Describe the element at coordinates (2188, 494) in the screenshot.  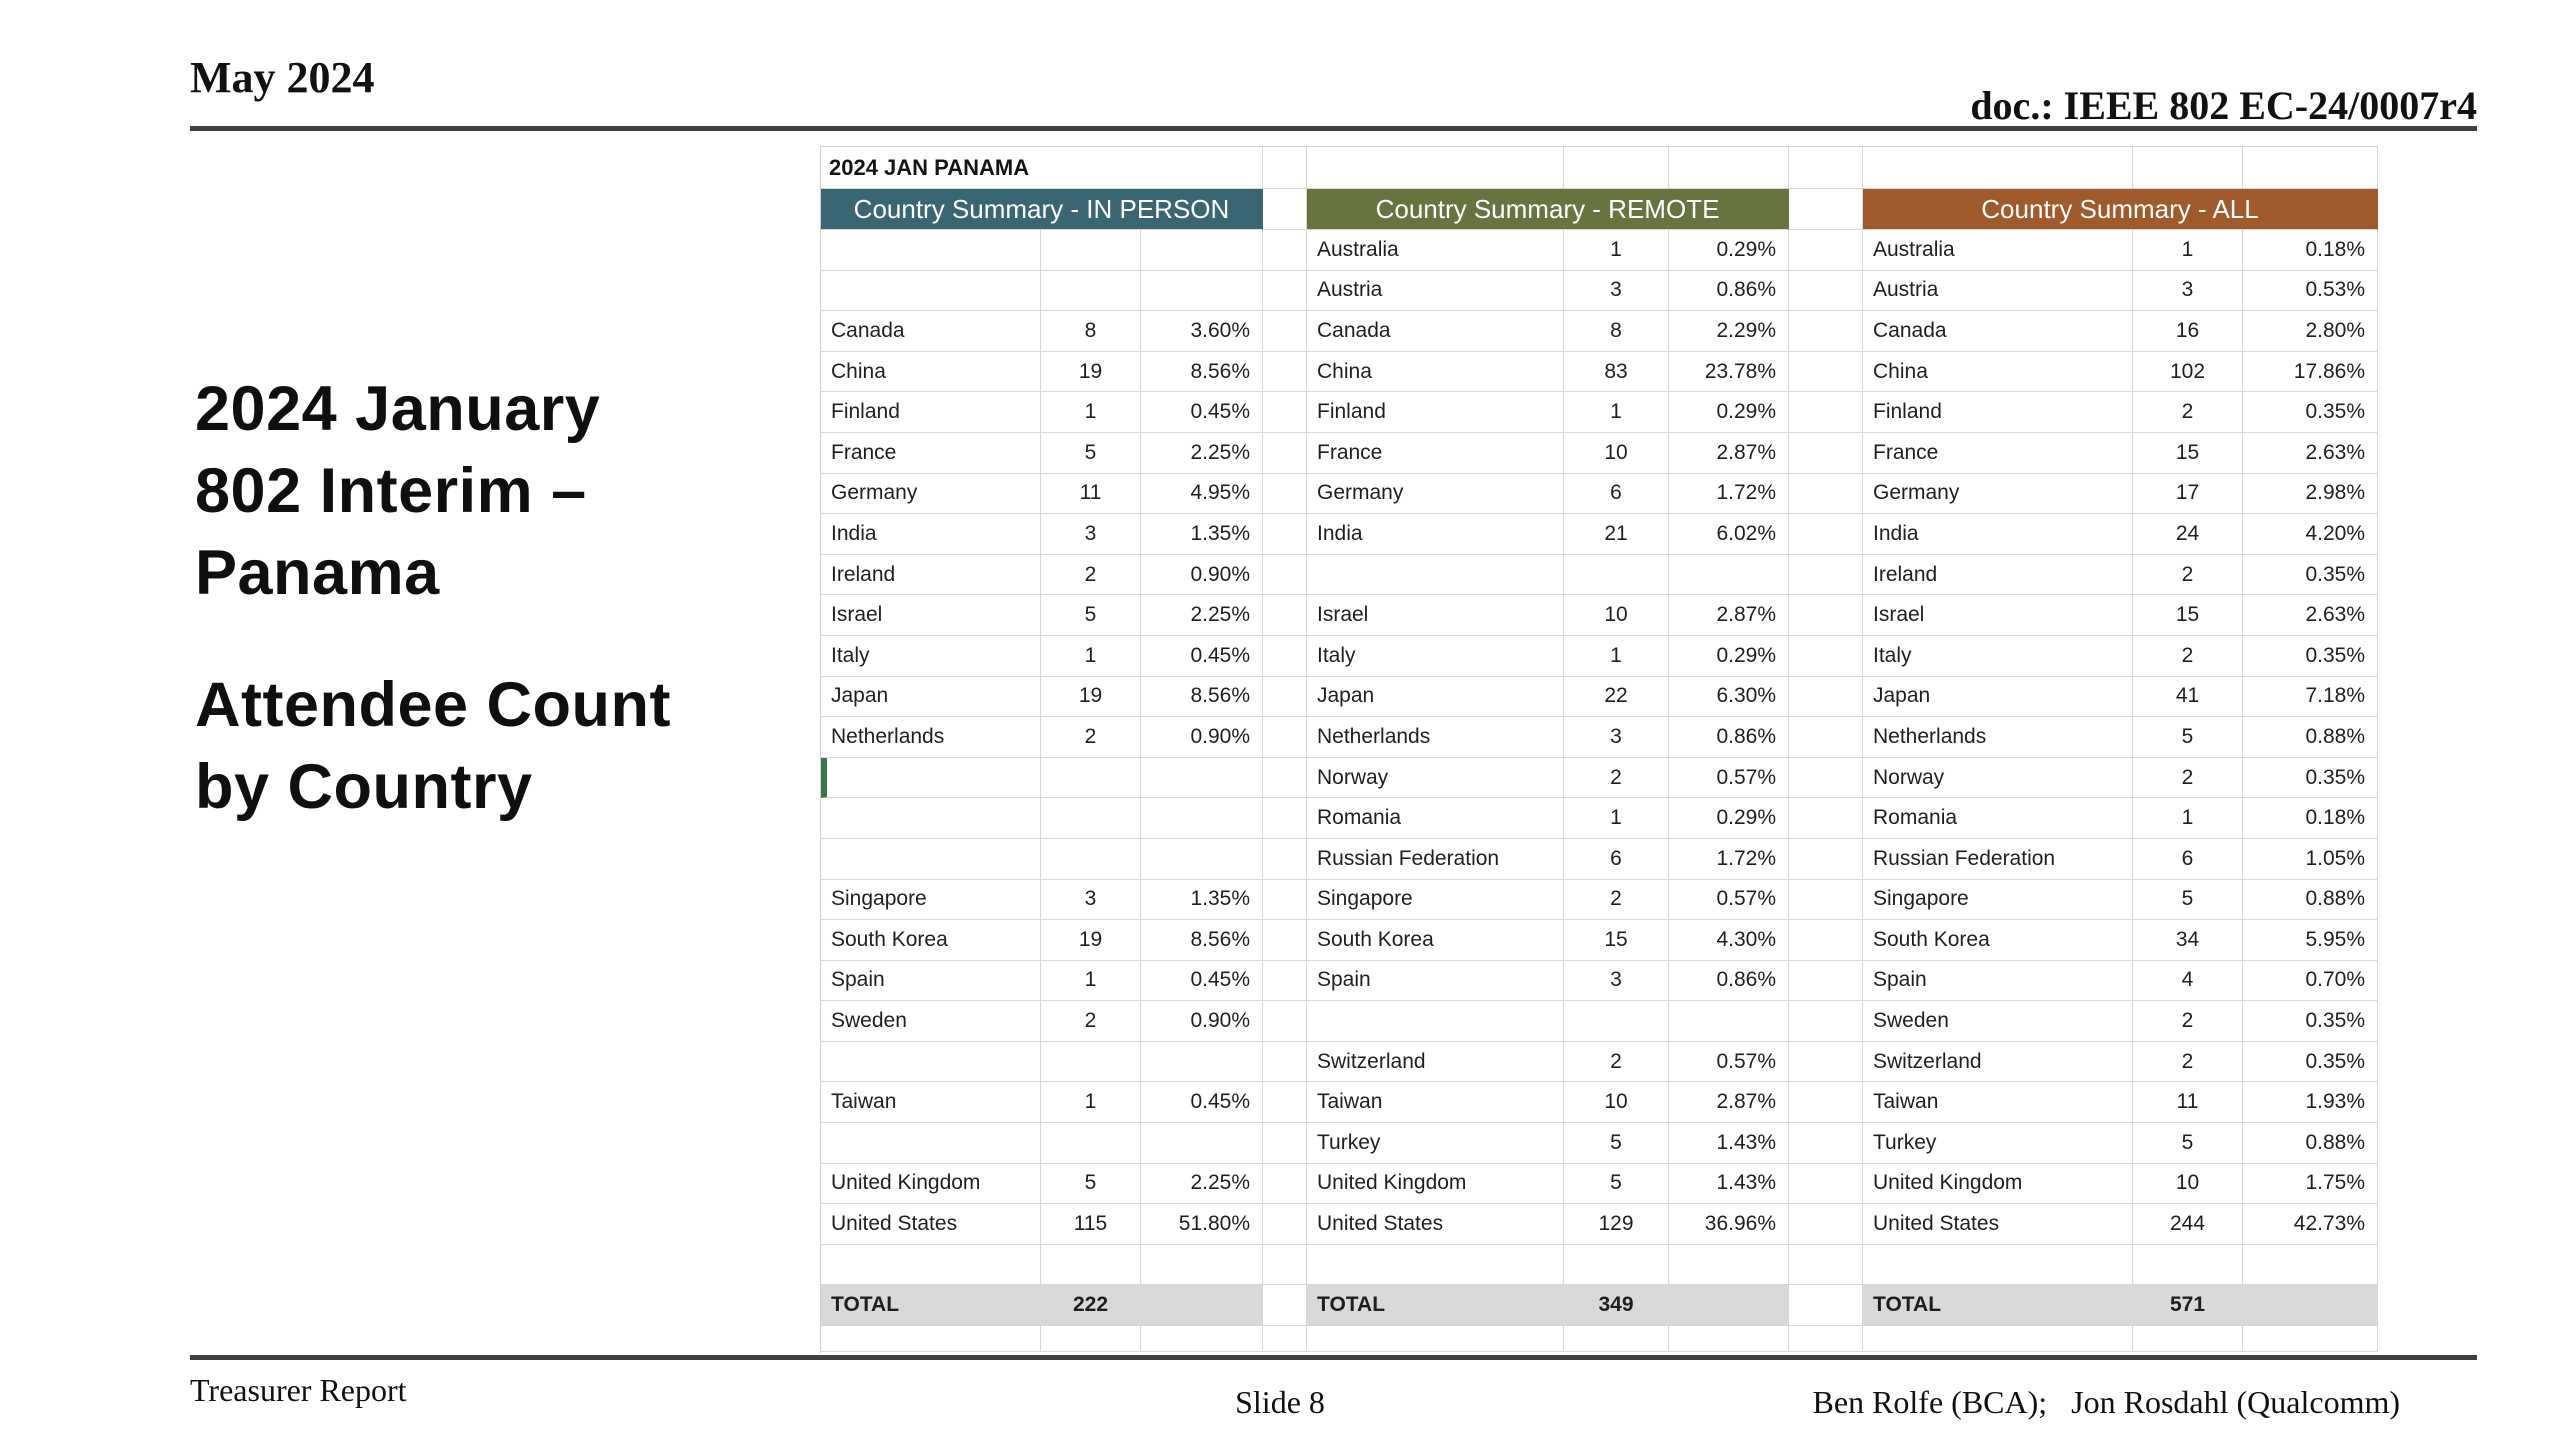
I see `count-cell: 17` at that location.